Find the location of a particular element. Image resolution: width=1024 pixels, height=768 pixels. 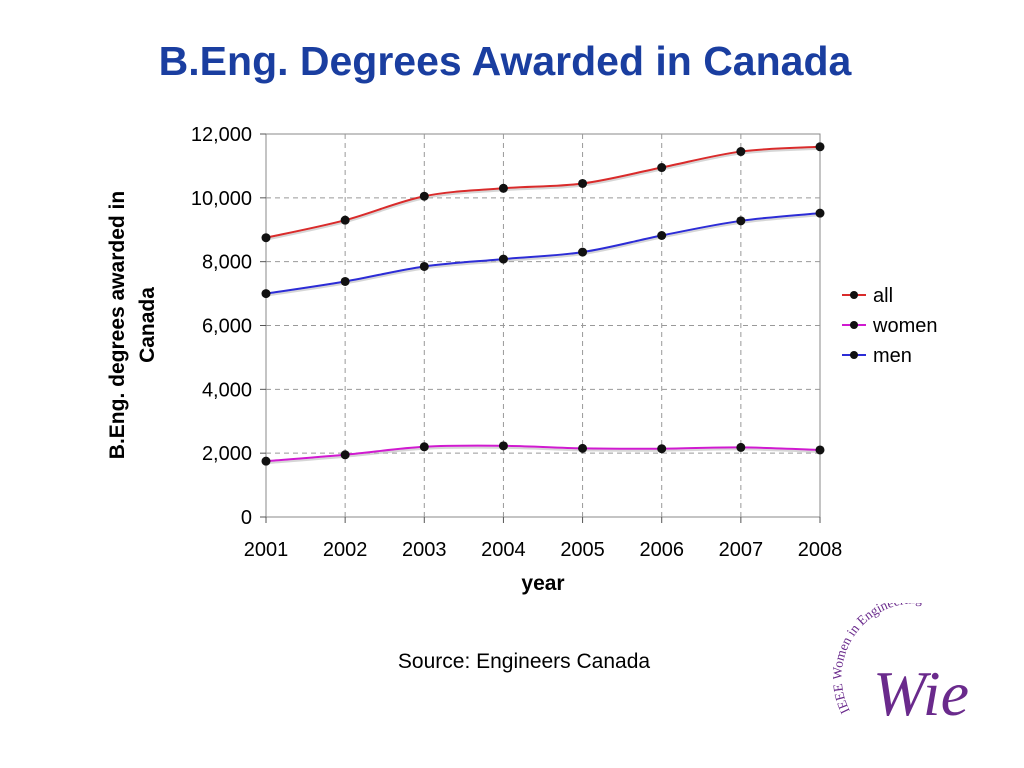

y-tick-label: 8,000 is located at coordinates (227, 263).